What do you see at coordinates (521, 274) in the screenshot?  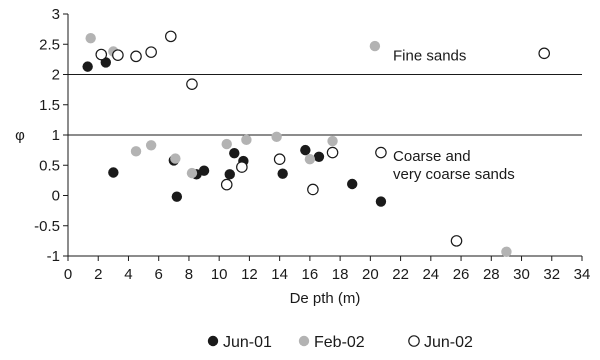 I see `x-tick-label: 30` at bounding box center [521, 274].